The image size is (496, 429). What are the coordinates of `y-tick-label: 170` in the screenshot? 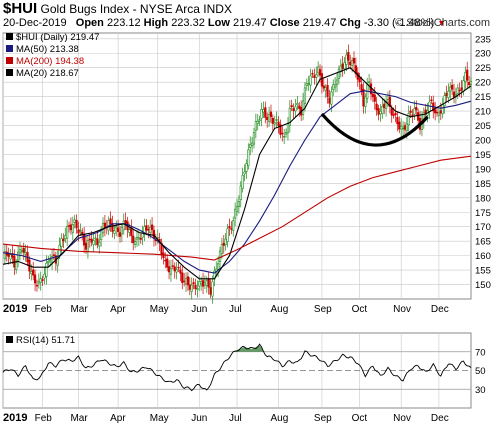 It's located at (483, 227).